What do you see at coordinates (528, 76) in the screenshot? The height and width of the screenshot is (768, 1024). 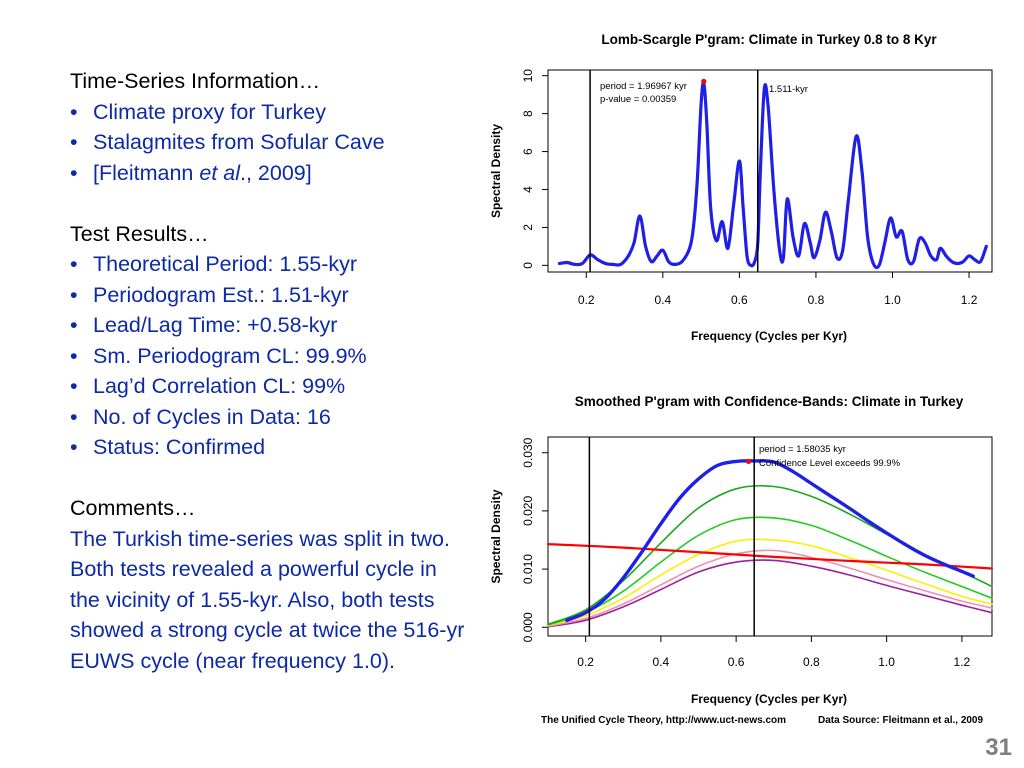 I see `y-tick-label: 10` at bounding box center [528, 76].